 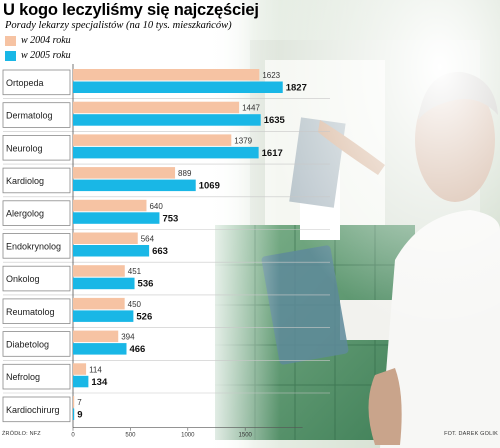 What do you see at coordinates (246, 436) in the screenshot?
I see `x-tick-label: 1500` at bounding box center [246, 436].